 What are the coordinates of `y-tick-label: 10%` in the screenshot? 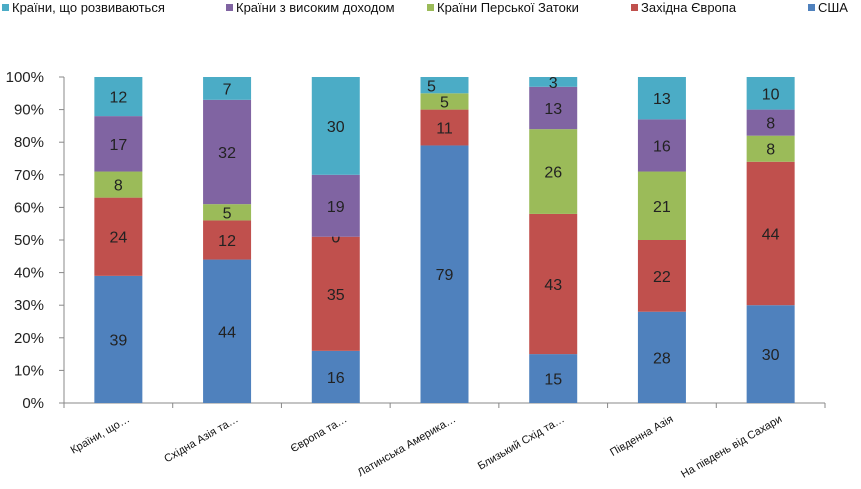 It's located at (29, 370).